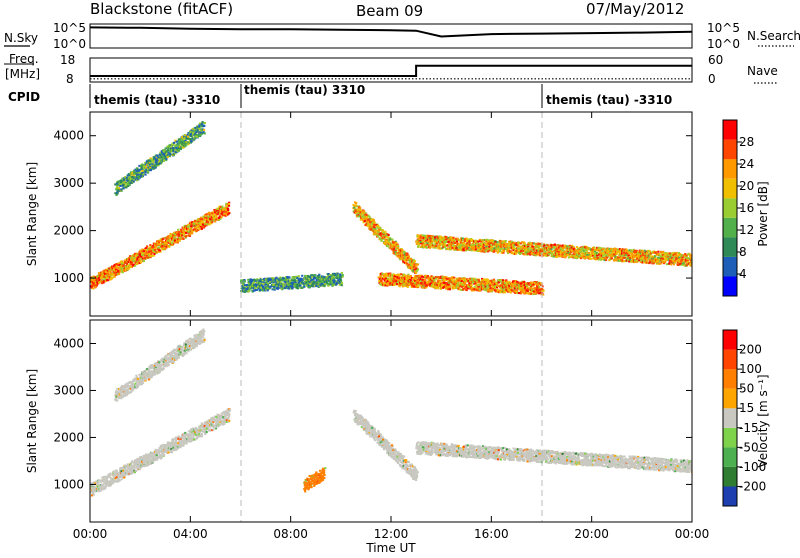 This screenshot has height=558, width=800. What do you see at coordinates (712, 79) in the screenshot?
I see `freq-right-tick-bottom: 0` at bounding box center [712, 79].